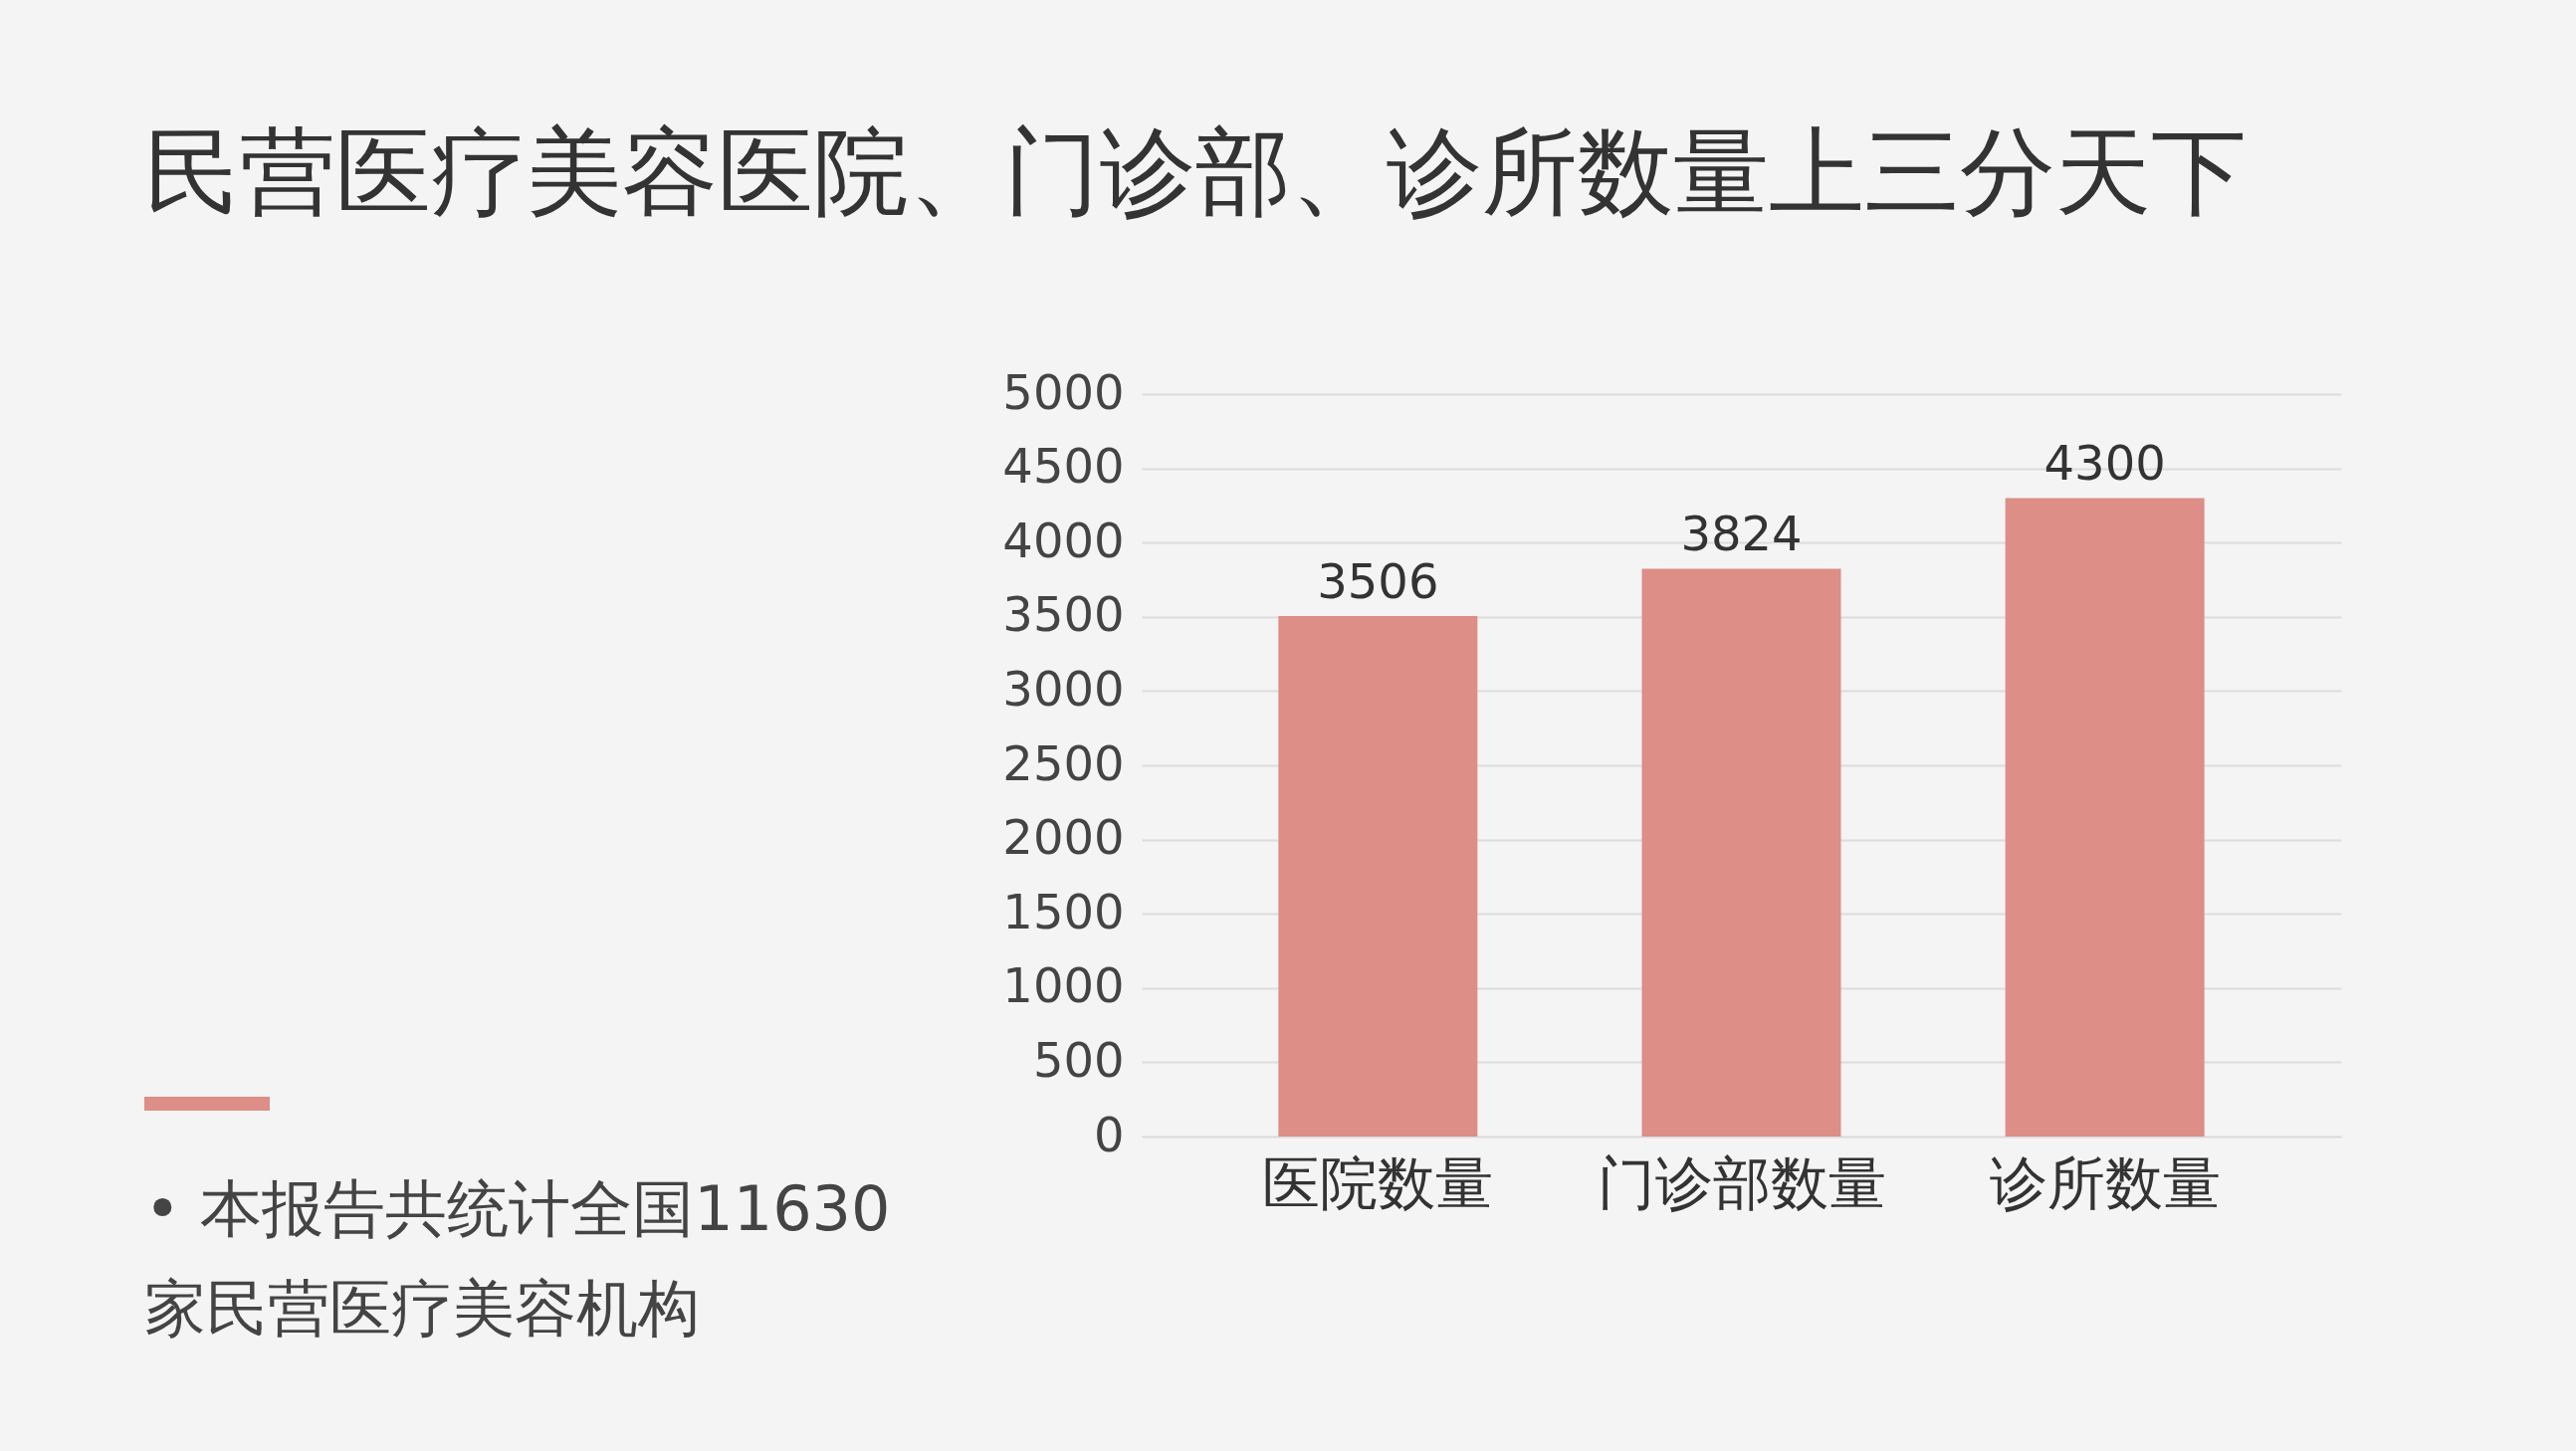 The height and width of the screenshot is (1451, 2576). Describe the element at coordinates (1063, 688) in the screenshot. I see `y-tick-label: 3000` at that location.